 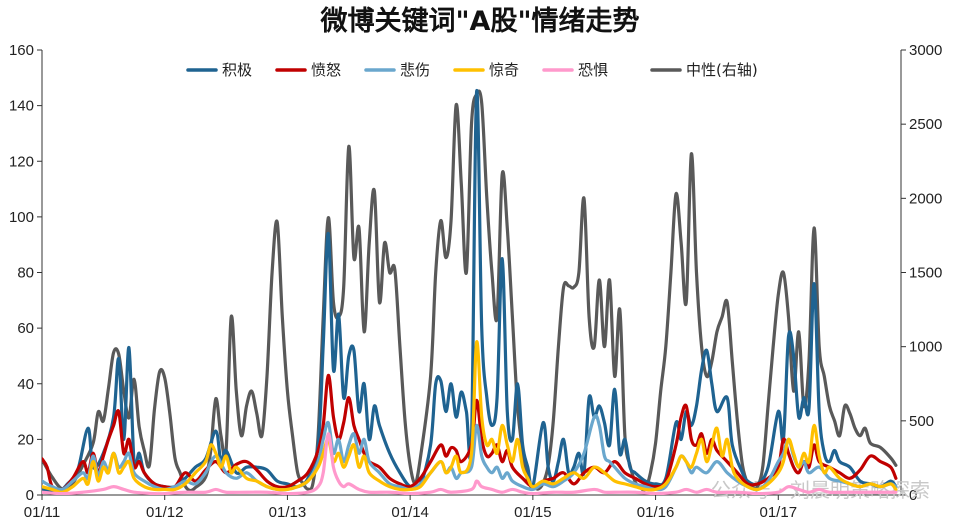 I want to click on chart-title: 微博关键词"A股"情绪走势, so click(x=479, y=21).